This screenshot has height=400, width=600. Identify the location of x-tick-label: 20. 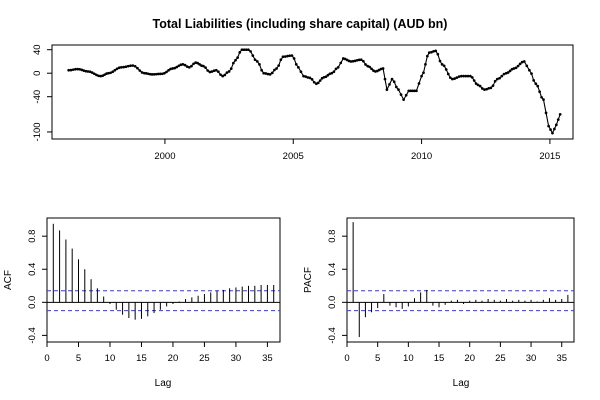
(173, 358).